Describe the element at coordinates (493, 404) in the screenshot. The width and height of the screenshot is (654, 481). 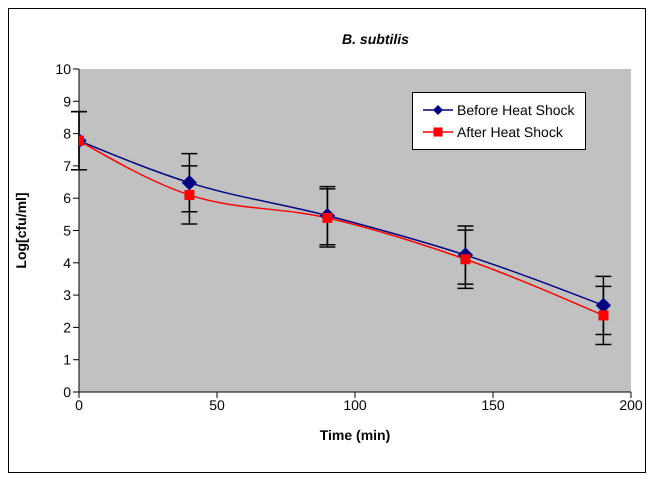
I see `x-tick-label: 150` at that location.